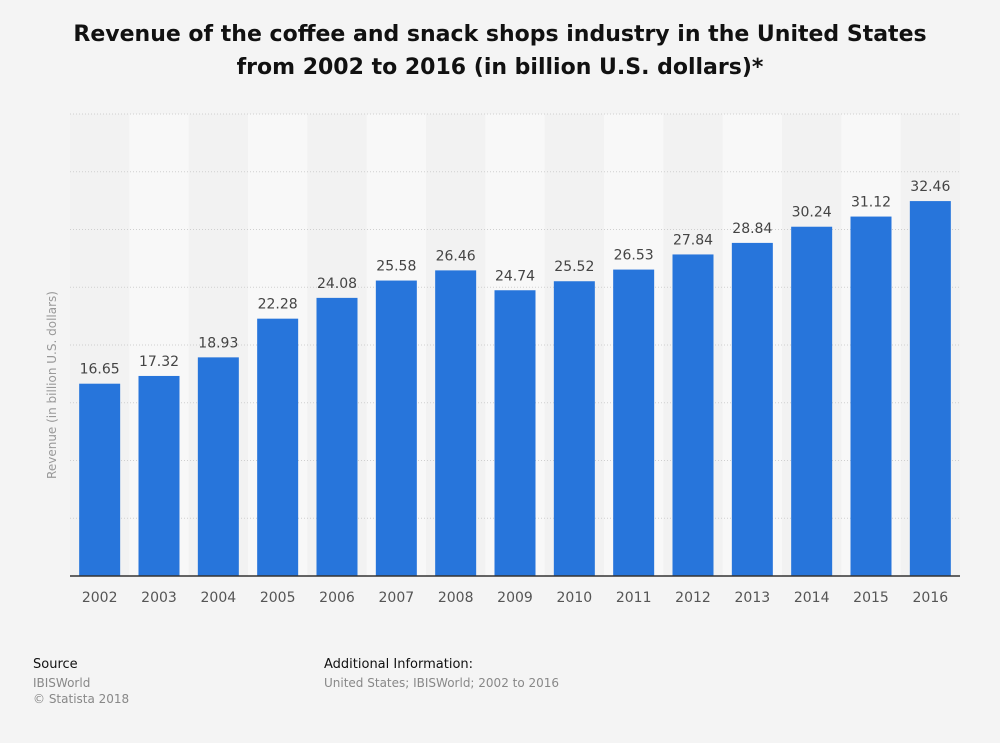 The width and height of the screenshot is (1000, 743). Describe the element at coordinates (931, 598) in the screenshot. I see `x-tick-label-2016: 2016` at that location.